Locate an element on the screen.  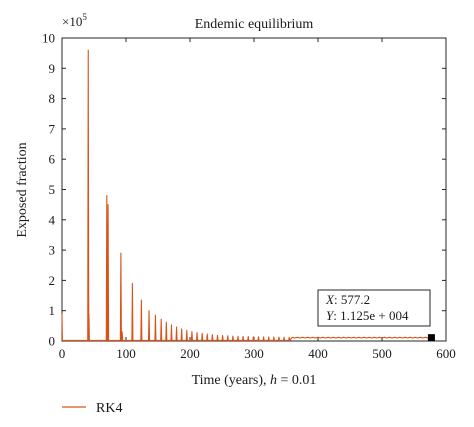
y-exponent-label: ×10⁵ is located at coordinates (74, 20).